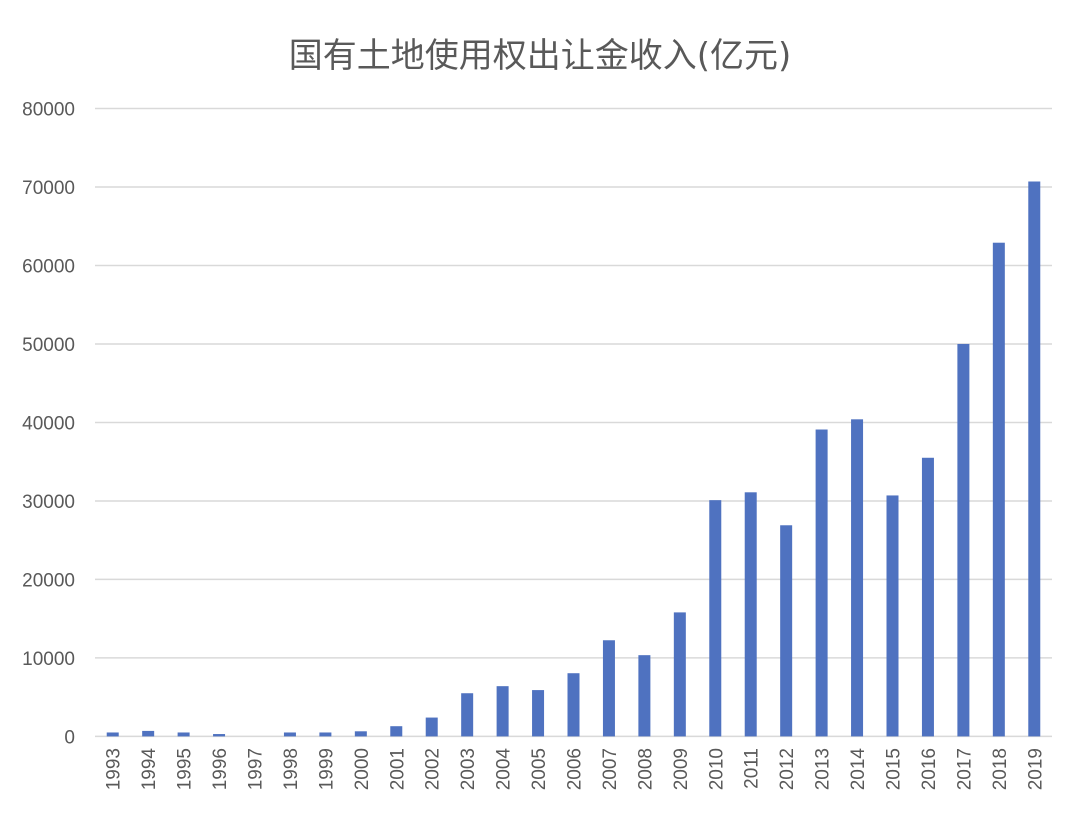 The image size is (1080, 815). What do you see at coordinates (48, 345) in the screenshot?
I see `y-tick-label: 50000` at bounding box center [48, 345].